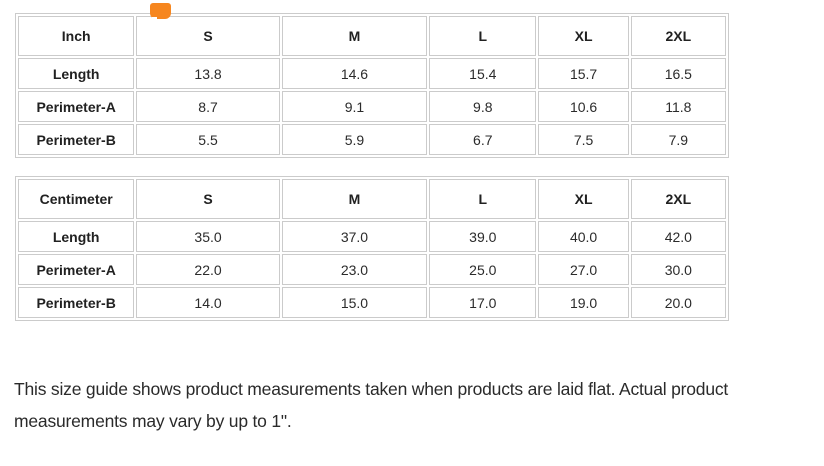 This screenshot has height=466, width=824. Describe the element at coordinates (583, 73) in the screenshot. I see `measurement-cell: 15.7` at that location.